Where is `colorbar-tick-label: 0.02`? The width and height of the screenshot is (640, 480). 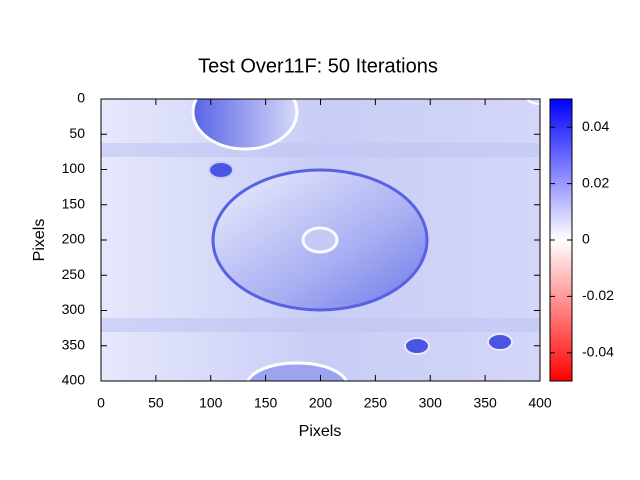
colorbar-tick-label: 0.02 is located at coordinates (595, 182).